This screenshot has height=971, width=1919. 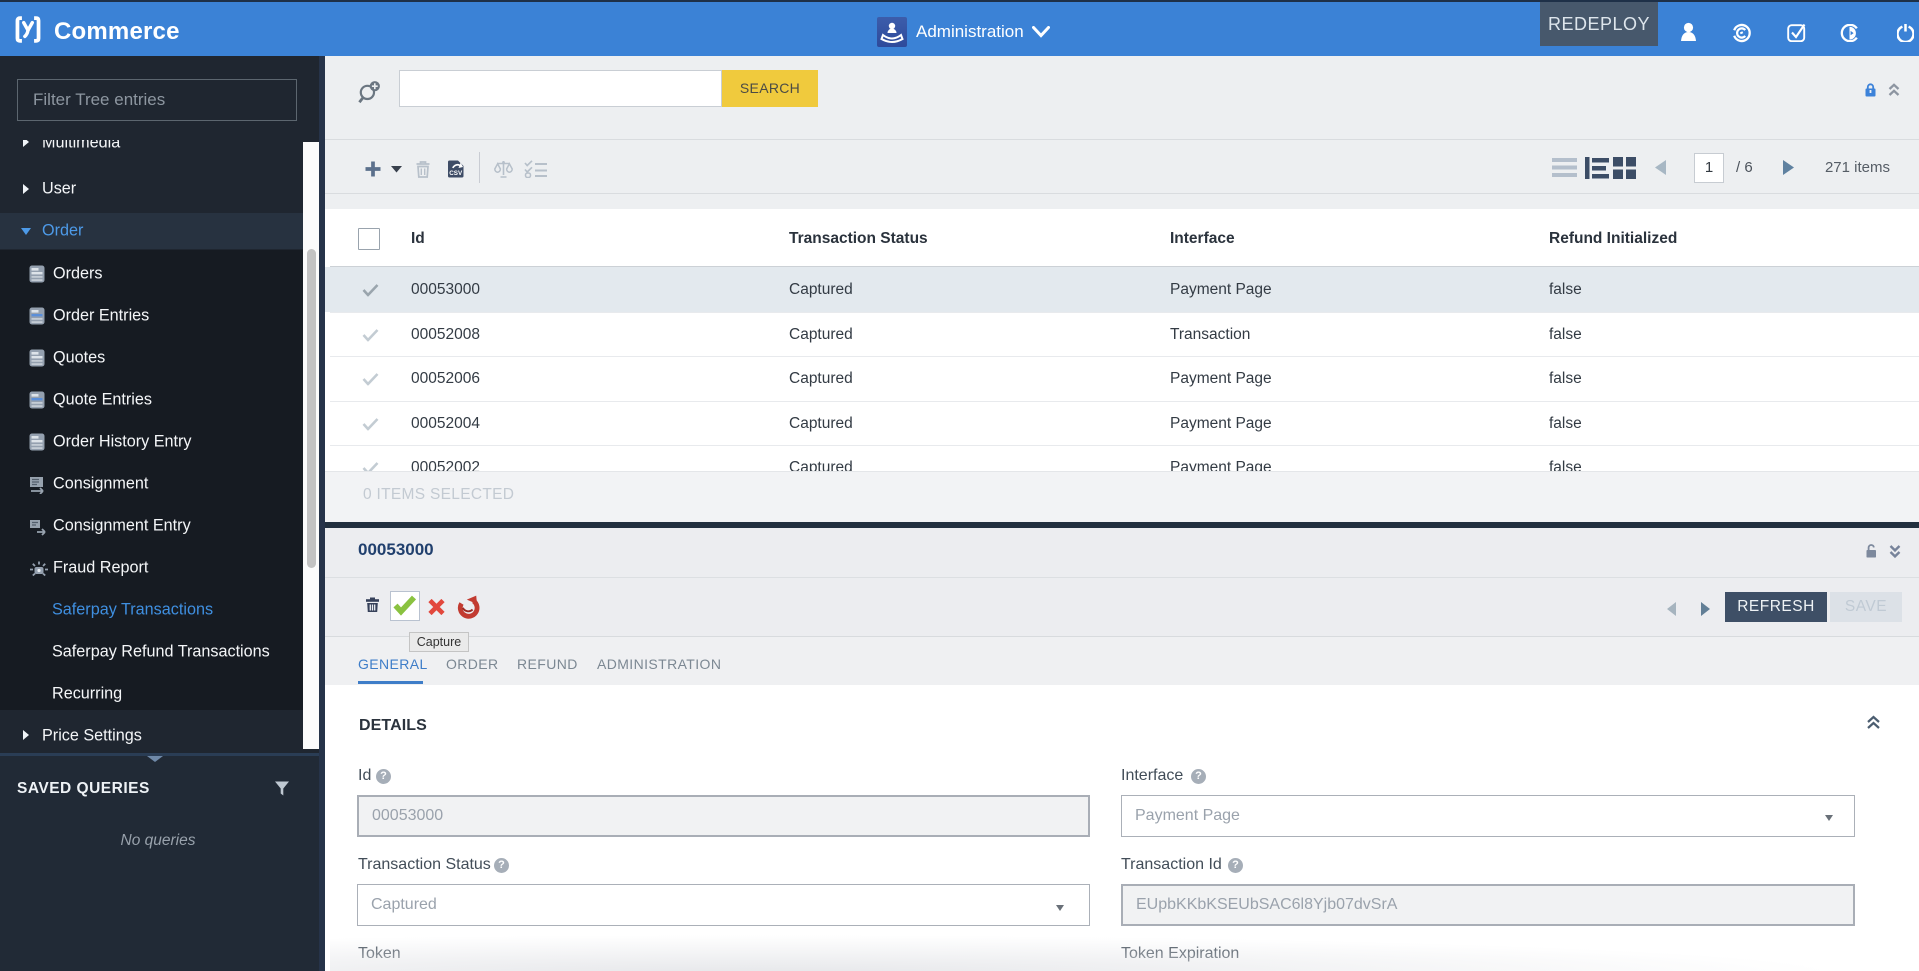 I want to click on svg-text: CSV, so click(x=456, y=173).